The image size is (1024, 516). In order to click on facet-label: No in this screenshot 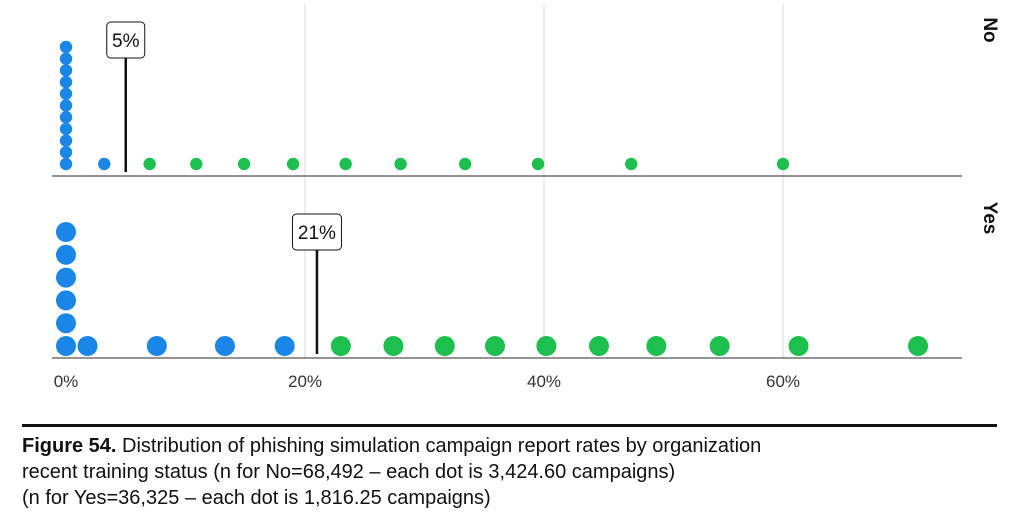, I will do `click(989, 29)`.